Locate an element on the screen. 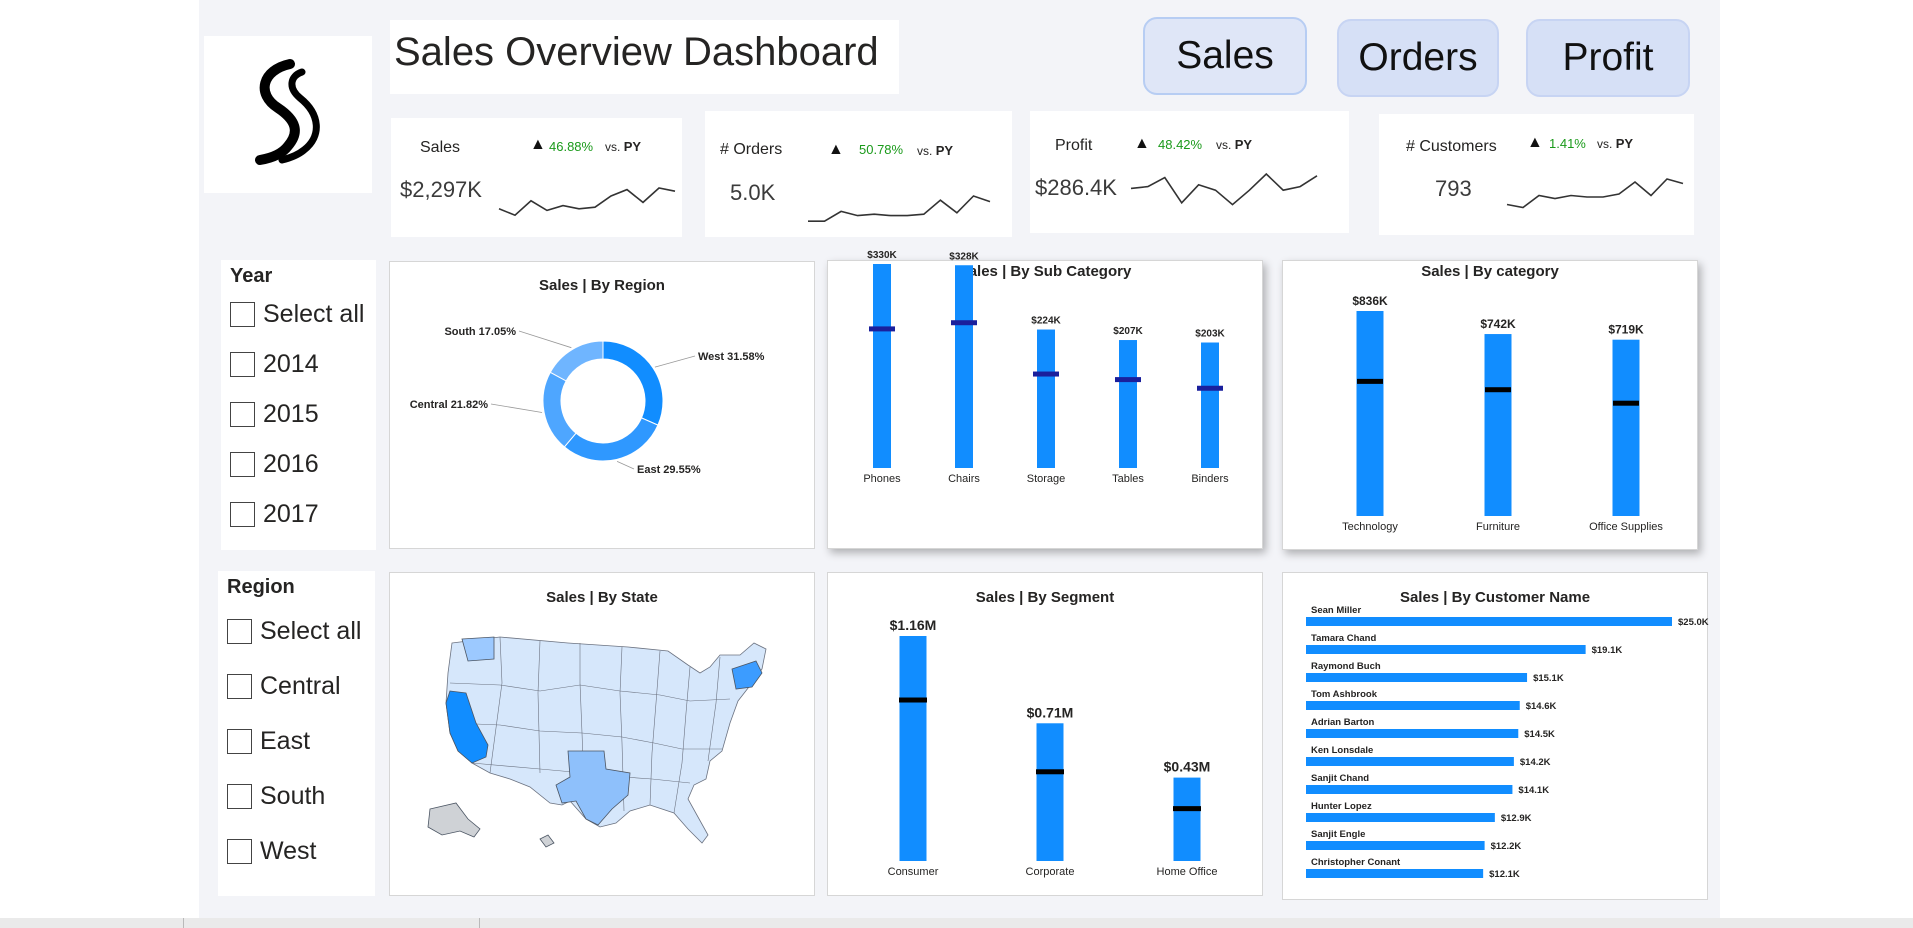 The width and height of the screenshot is (1913, 928). donut-label: West 31.58% is located at coordinates (731, 357).